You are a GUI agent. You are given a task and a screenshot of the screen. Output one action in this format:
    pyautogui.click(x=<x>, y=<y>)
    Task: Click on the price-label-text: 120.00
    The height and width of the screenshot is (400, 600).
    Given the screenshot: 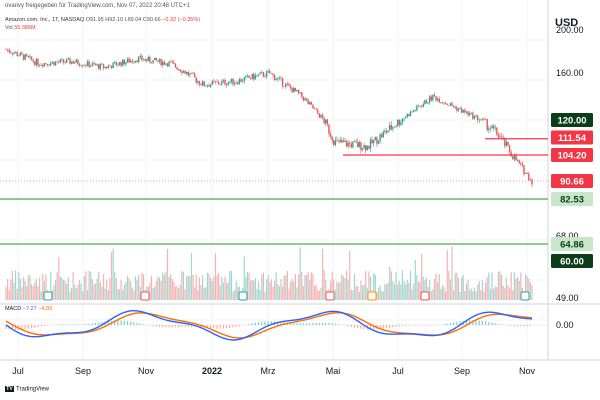 What is the action you would take?
    pyautogui.click(x=571, y=121)
    